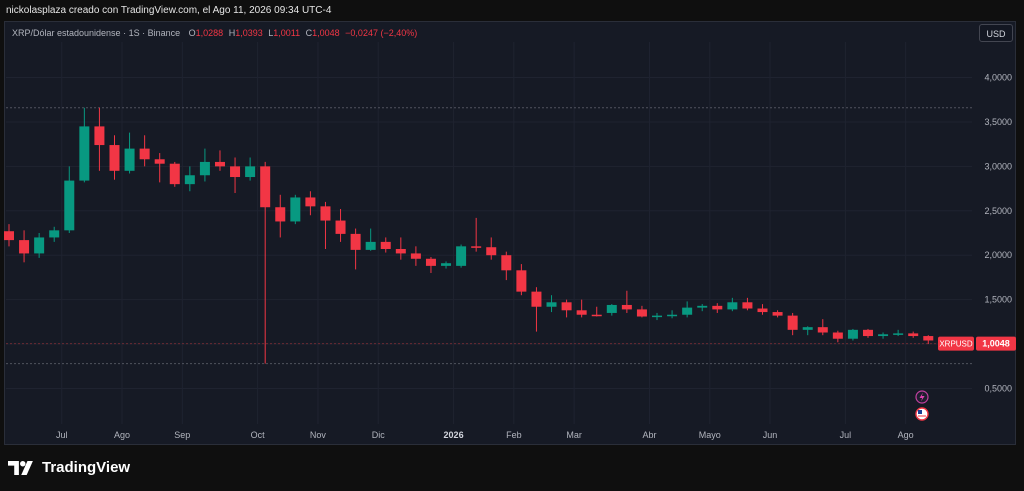 This screenshot has height=491, width=1024. What do you see at coordinates (770, 435) in the screenshot?
I see `x-tick-label: Jun` at bounding box center [770, 435].